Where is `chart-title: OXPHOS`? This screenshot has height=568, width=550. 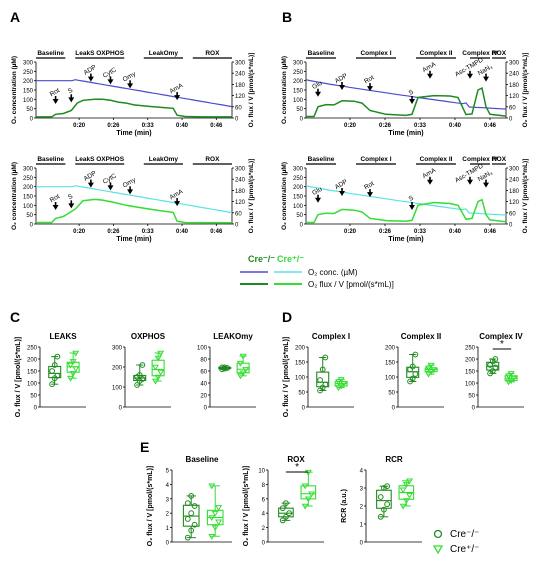 chart-title: OXPHOS is located at coordinates (148, 336).